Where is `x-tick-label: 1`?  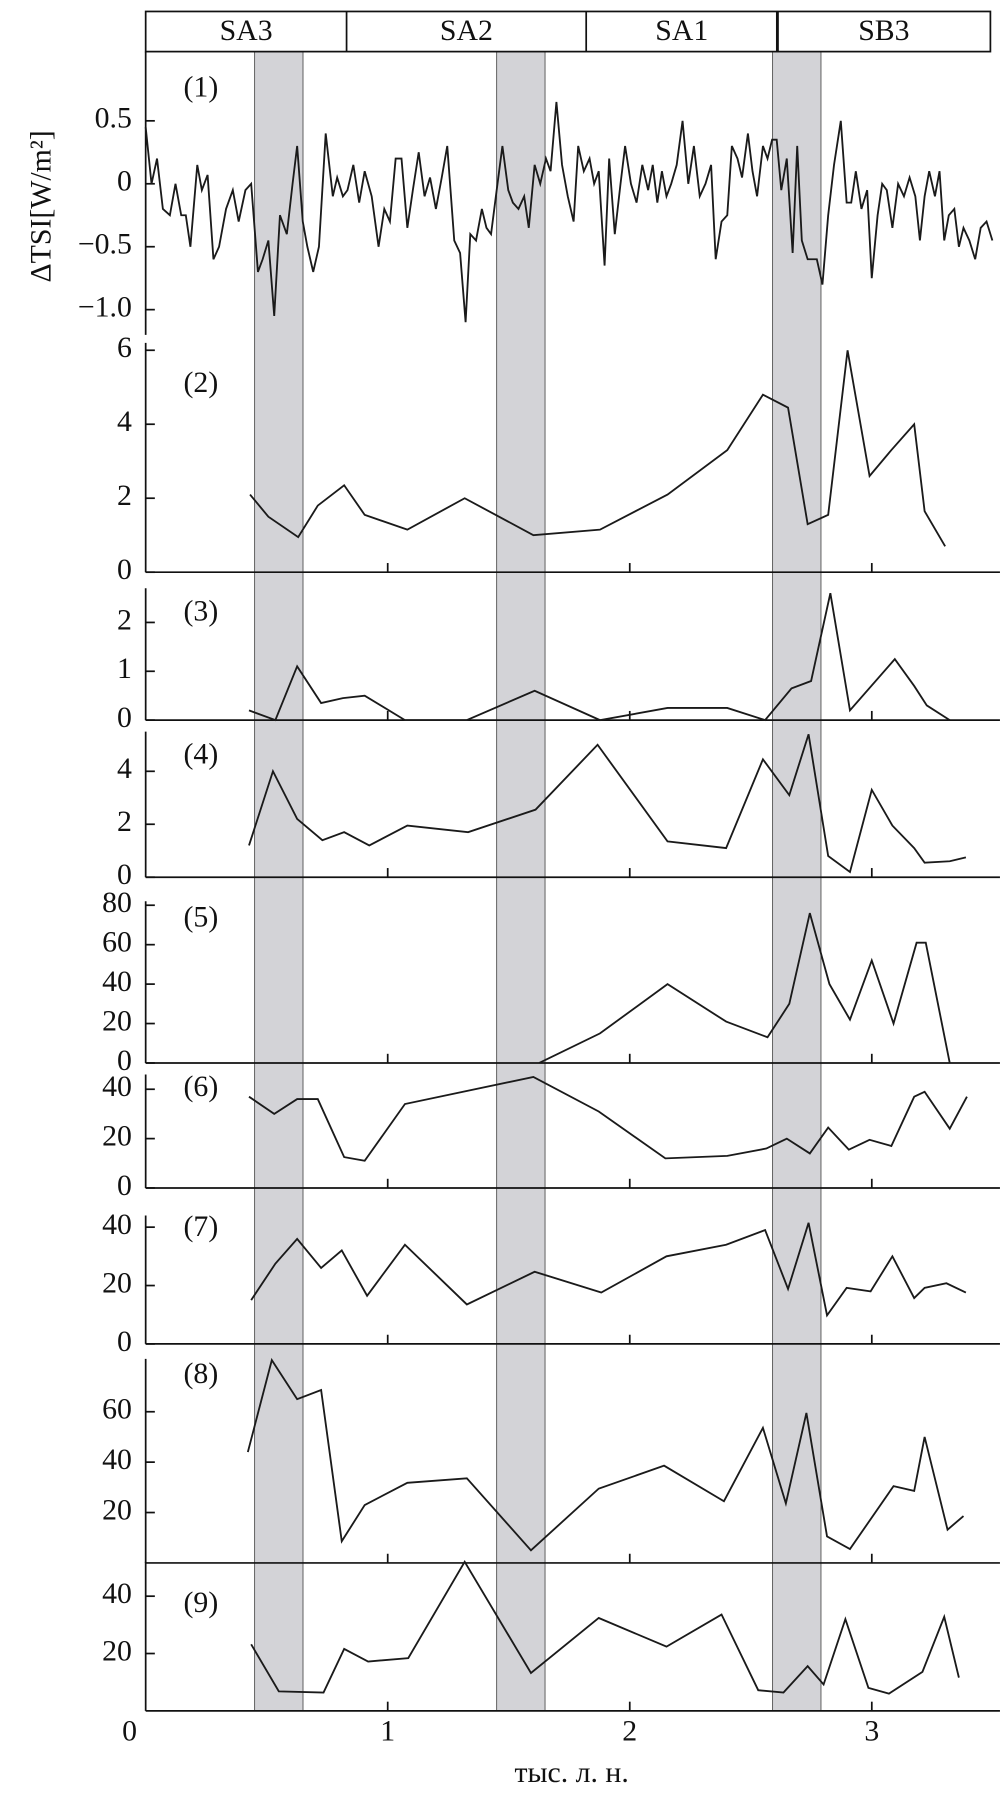 x-tick-label: 1 is located at coordinates (387, 1731).